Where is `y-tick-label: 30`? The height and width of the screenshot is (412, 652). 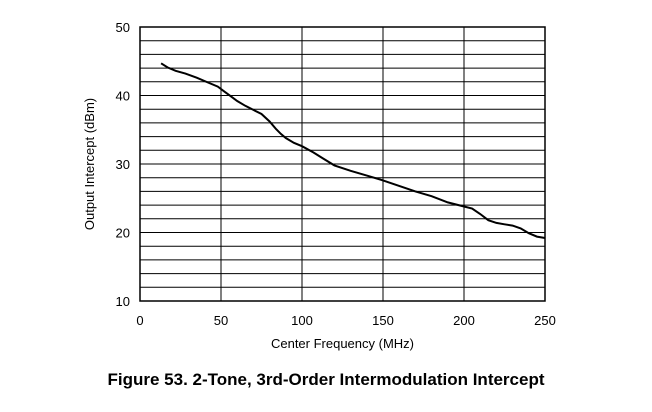 y-tick-label: 30 is located at coordinates (123, 164).